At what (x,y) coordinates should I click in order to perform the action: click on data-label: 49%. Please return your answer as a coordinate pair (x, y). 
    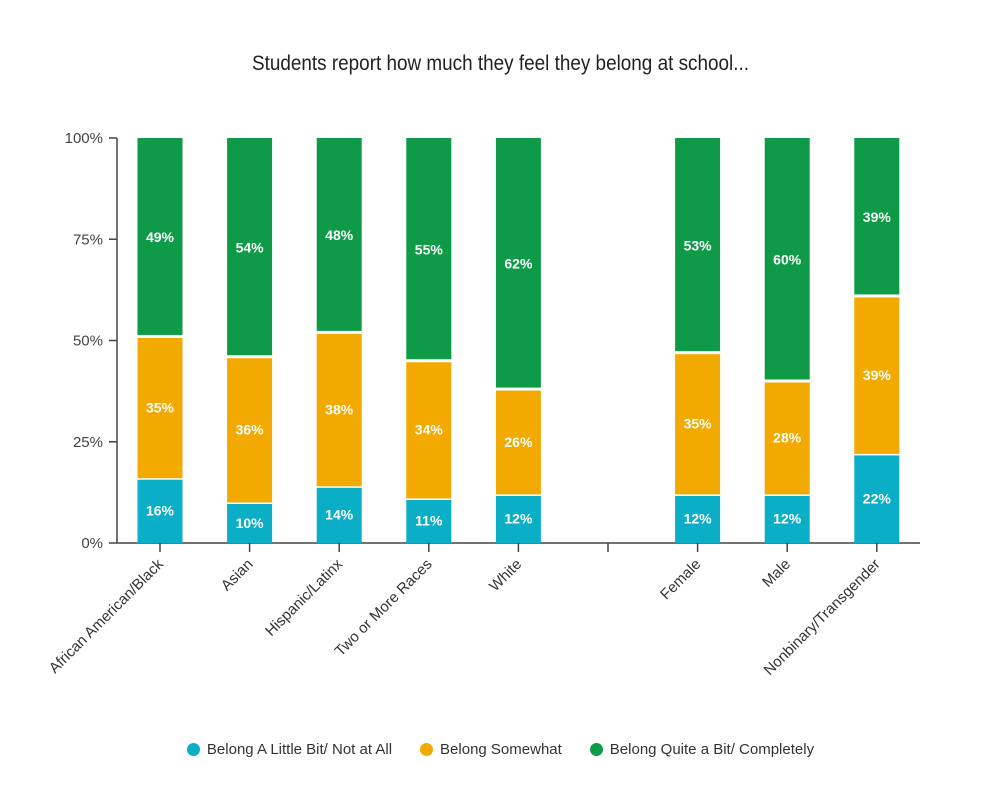
    Looking at the image, I should click on (160, 237).